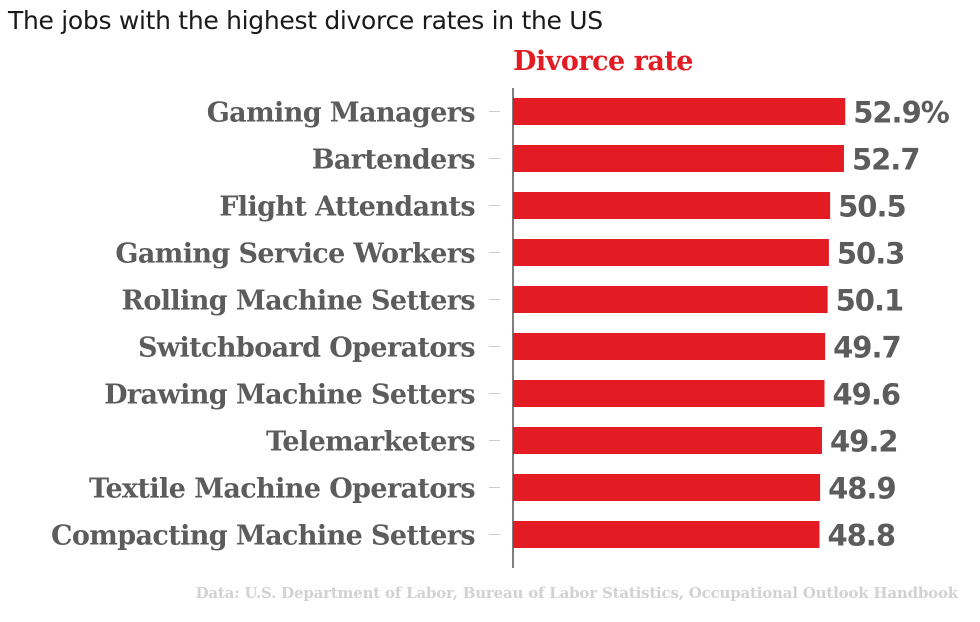 The height and width of the screenshot is (622, 980). I want to click on bar-row: Telemarketers 49.2, so click(582, 442).